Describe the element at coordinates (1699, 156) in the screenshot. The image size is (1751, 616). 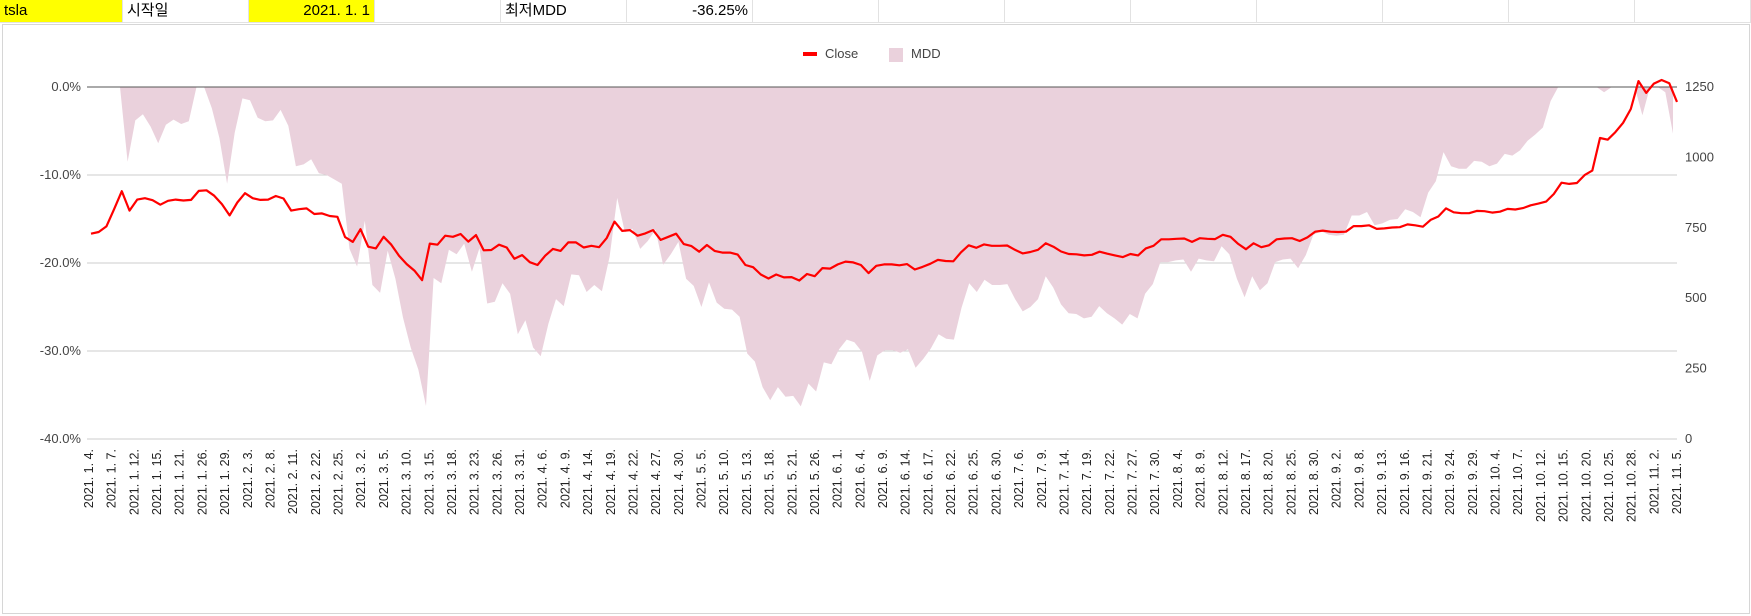
I see `right-axis-tick-label: 1000` at that location.